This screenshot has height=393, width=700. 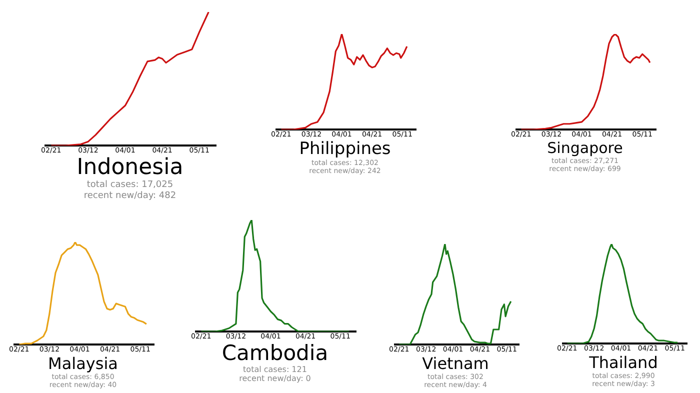 I want to click on text: recent new/day: 0, so click(x=275, y=379).